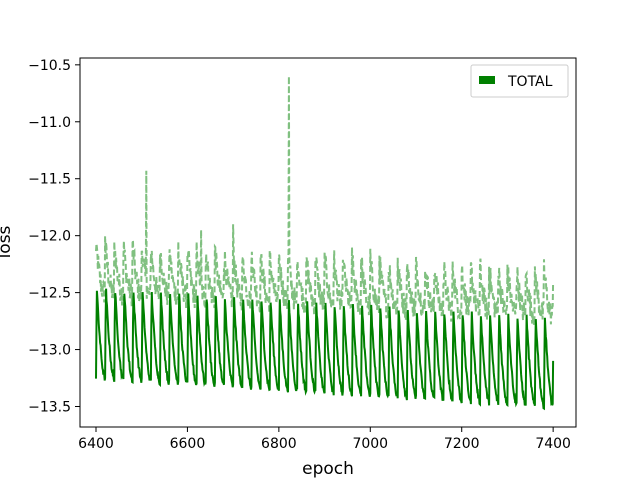  I want to click on x-tick-label: 6800, so click(279, 444).